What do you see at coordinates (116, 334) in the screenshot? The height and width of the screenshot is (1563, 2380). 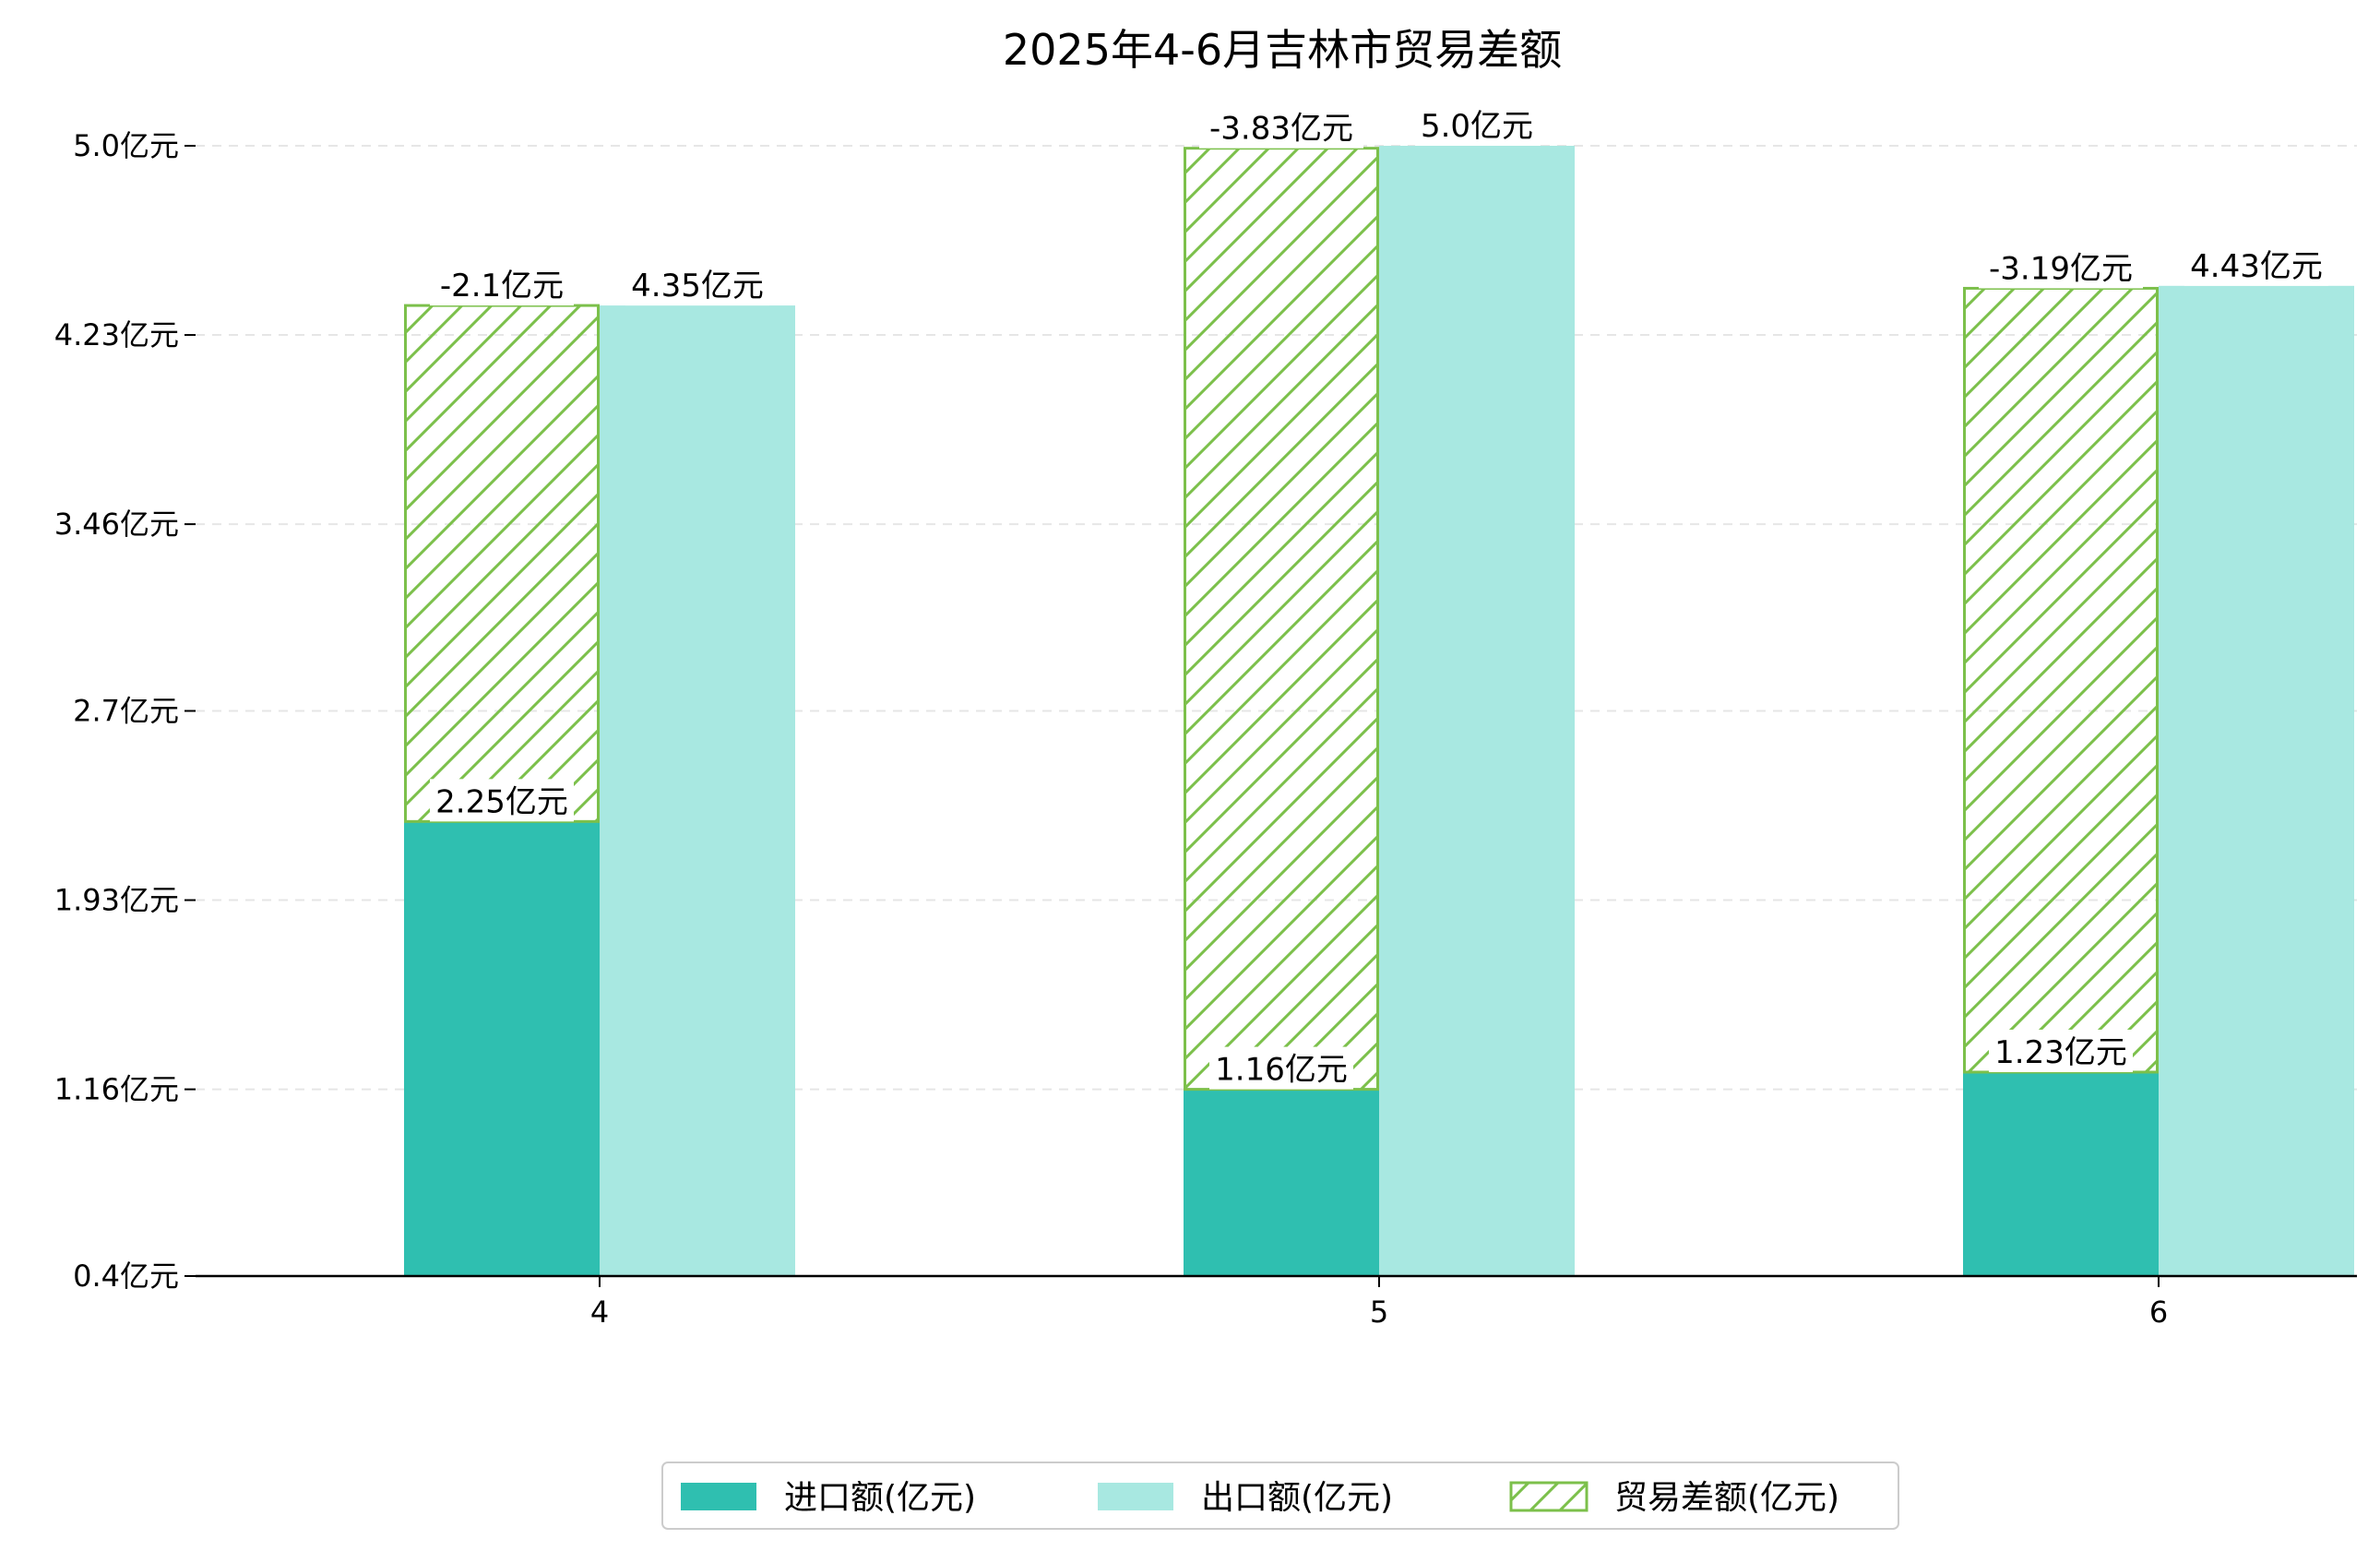 I see `y-tick-label: 4.23亿元` at bounding box center [116, 334].